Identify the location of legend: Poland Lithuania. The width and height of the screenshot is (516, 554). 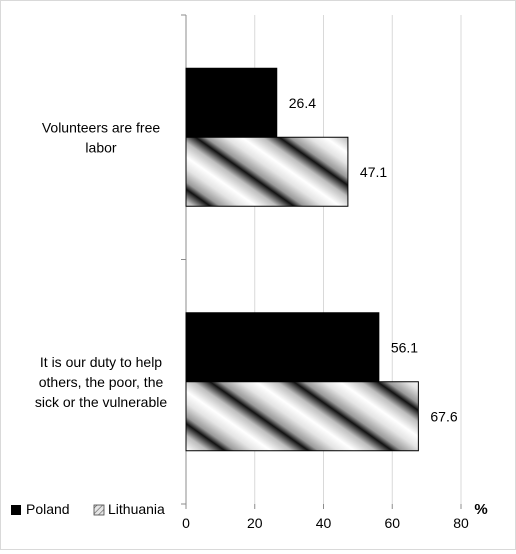
(88, 509).